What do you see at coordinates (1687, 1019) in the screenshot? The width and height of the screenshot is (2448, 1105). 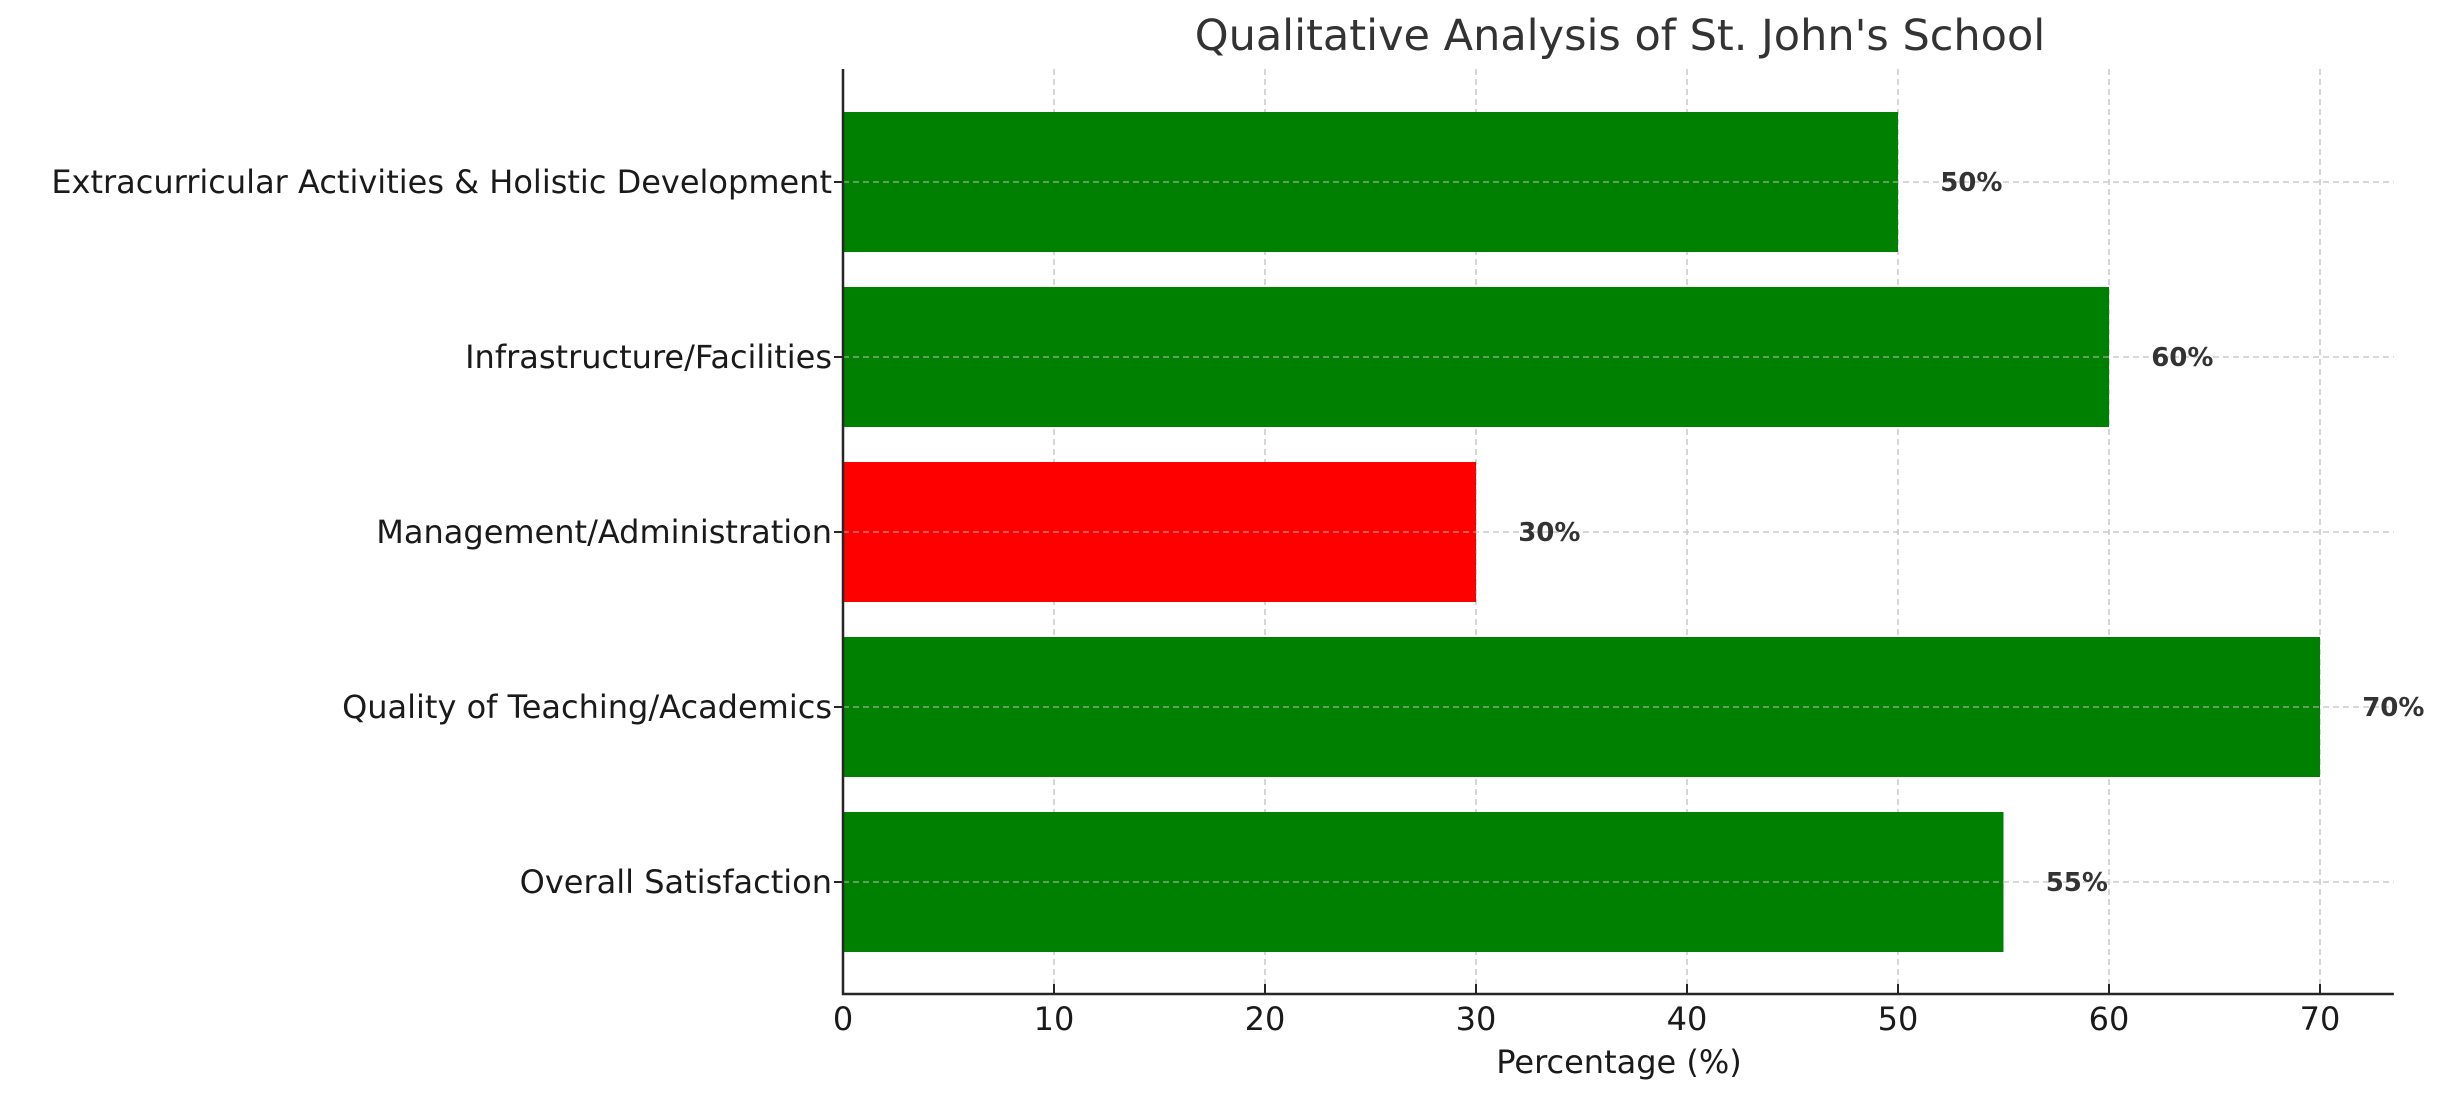 I see `x-tick-label: 40` at bounding box center [1687, 1019].